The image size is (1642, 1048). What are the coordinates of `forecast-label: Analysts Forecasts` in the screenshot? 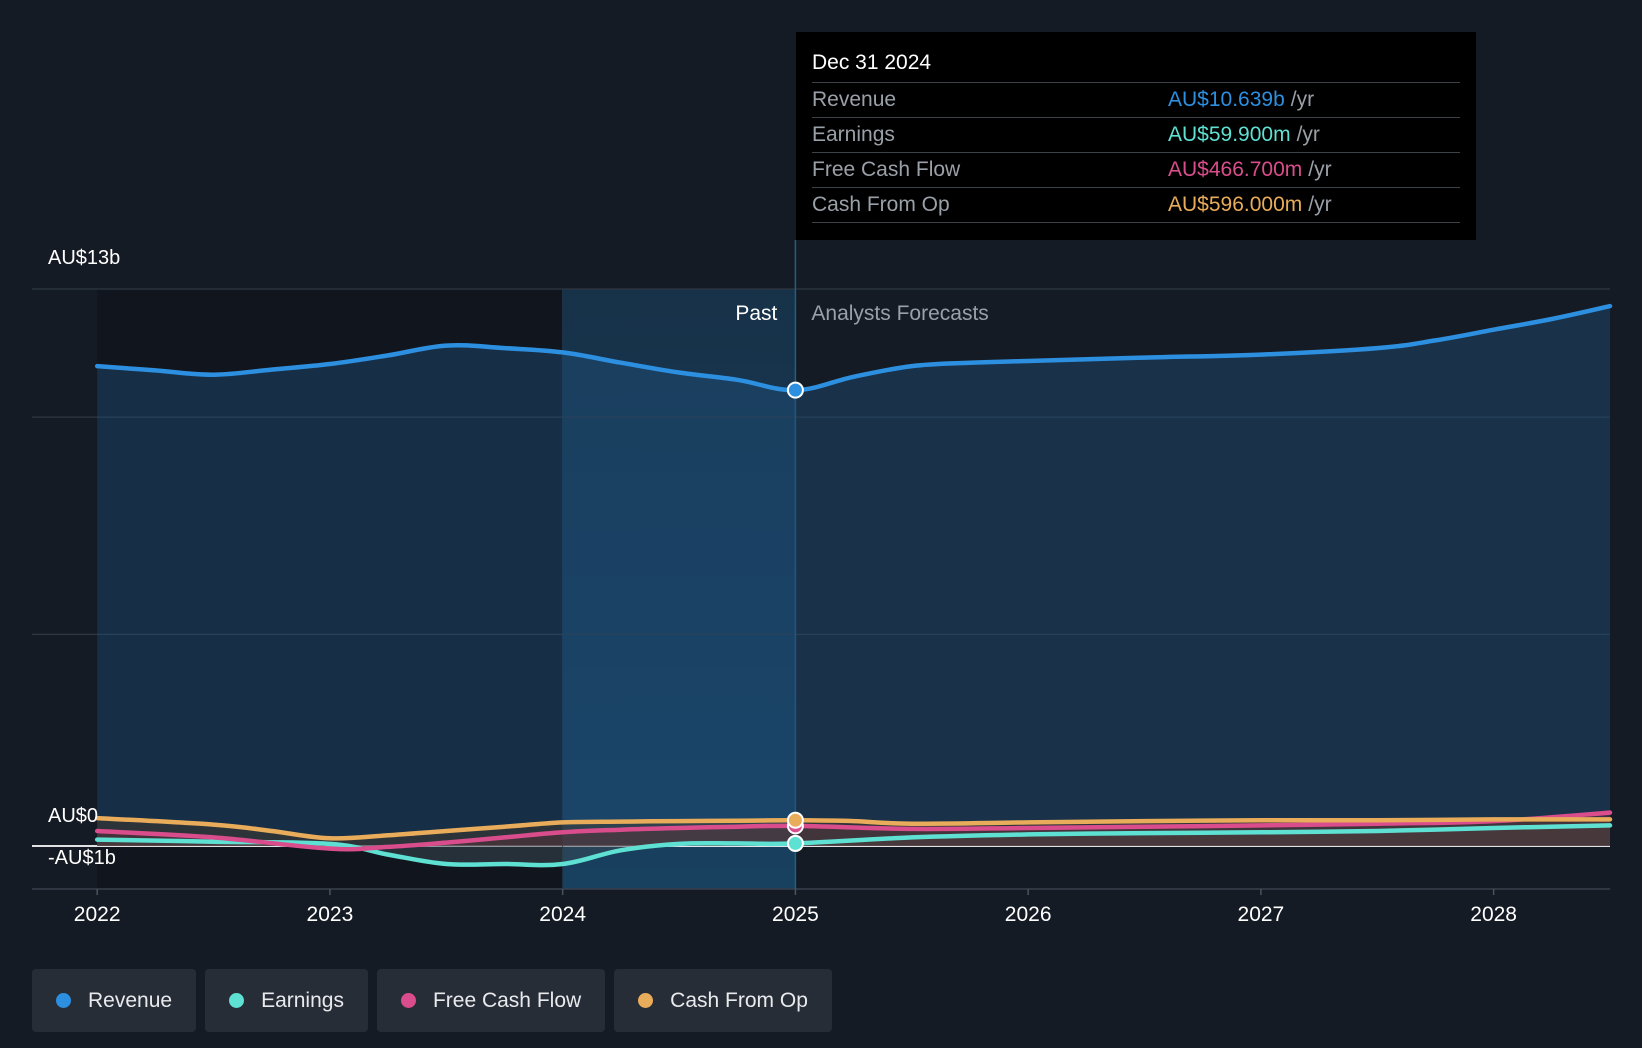 It's located at (899, 313).